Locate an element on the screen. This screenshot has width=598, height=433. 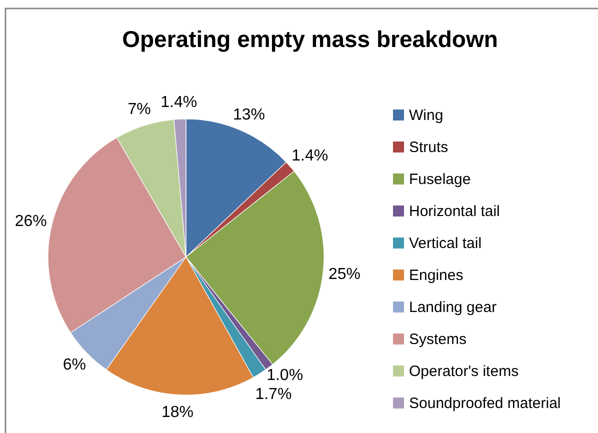
legend-label: Wing is located at coordinates (426, 115).